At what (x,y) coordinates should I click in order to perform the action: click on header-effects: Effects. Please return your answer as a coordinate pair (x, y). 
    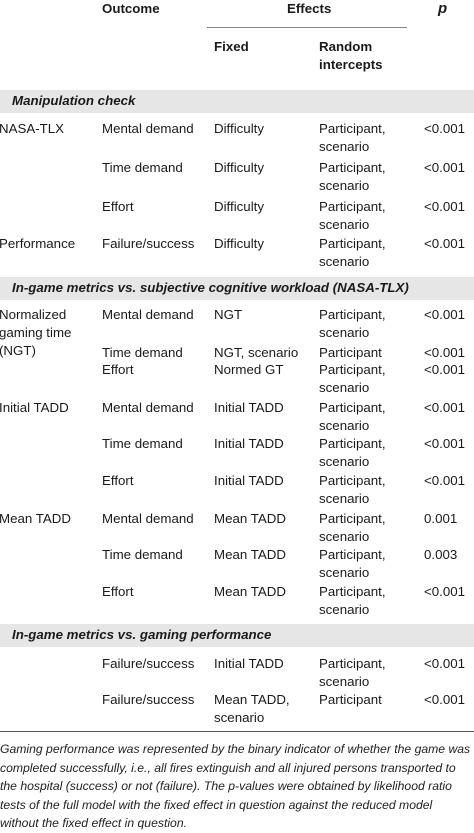
    Looking at the image, I should click on (309, 8).